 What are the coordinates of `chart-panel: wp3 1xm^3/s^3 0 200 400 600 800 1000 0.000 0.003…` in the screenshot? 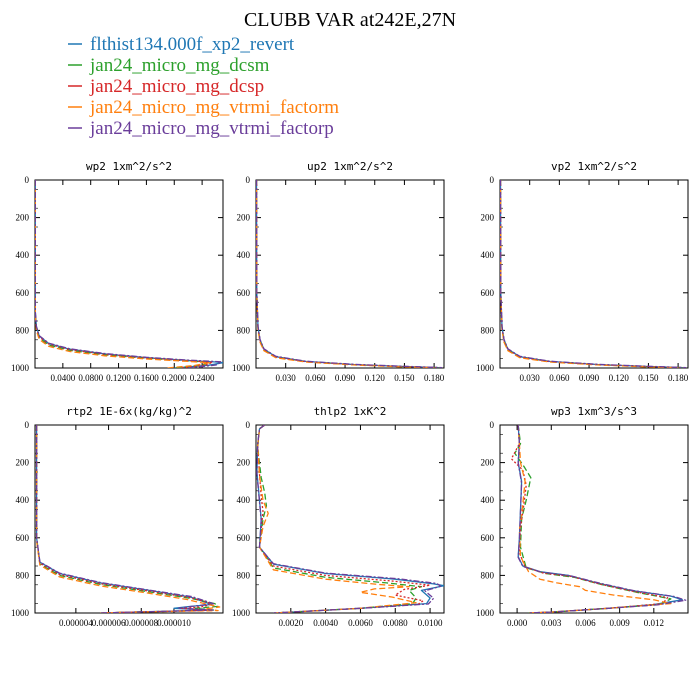 It's located at (582, 516).